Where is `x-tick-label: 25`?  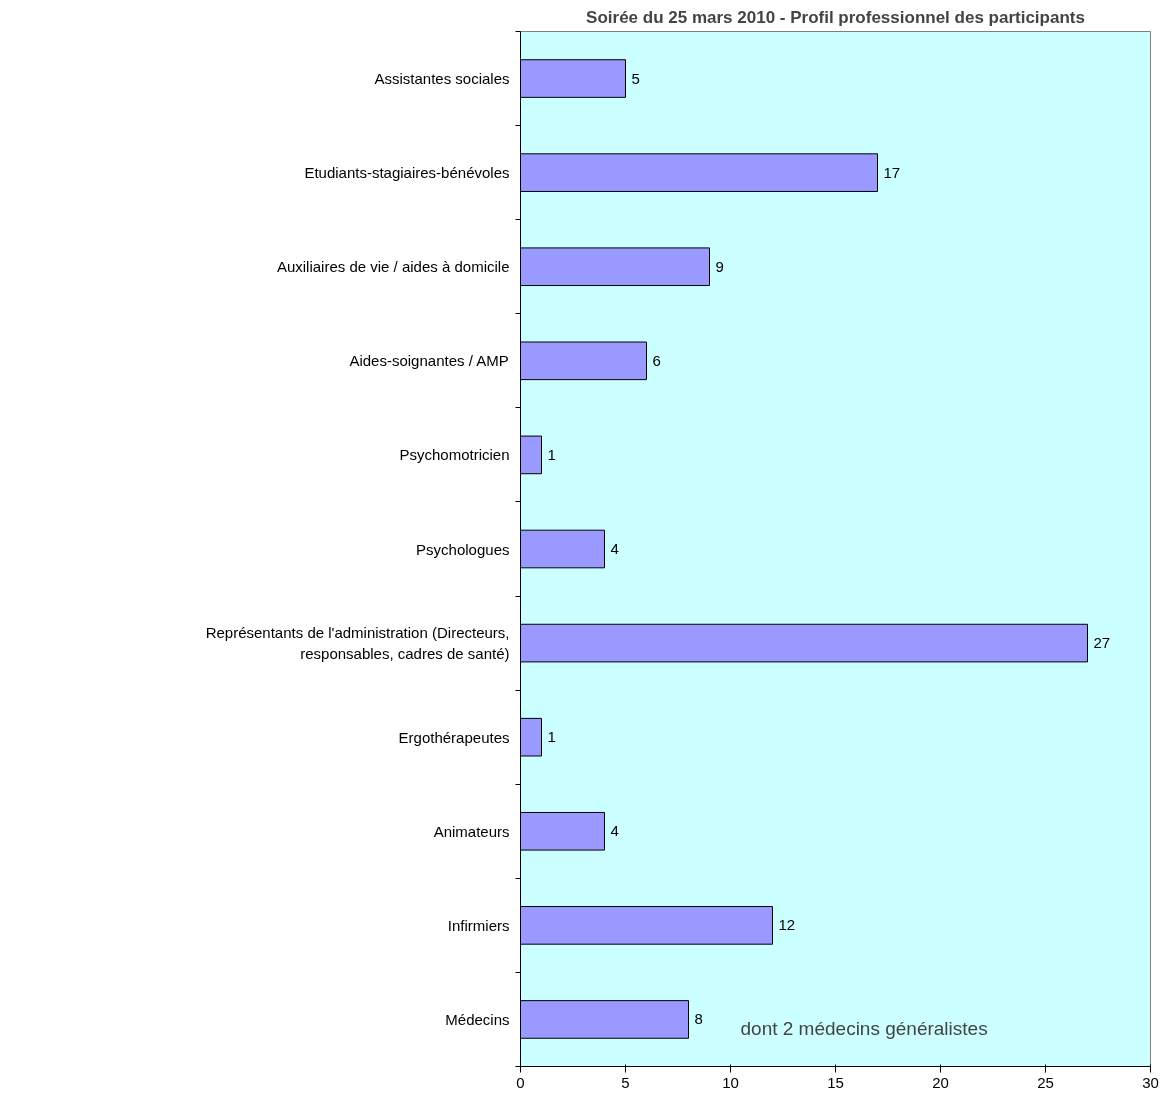
x-tick-label: 25 is located at coordinates (1045, 1082).